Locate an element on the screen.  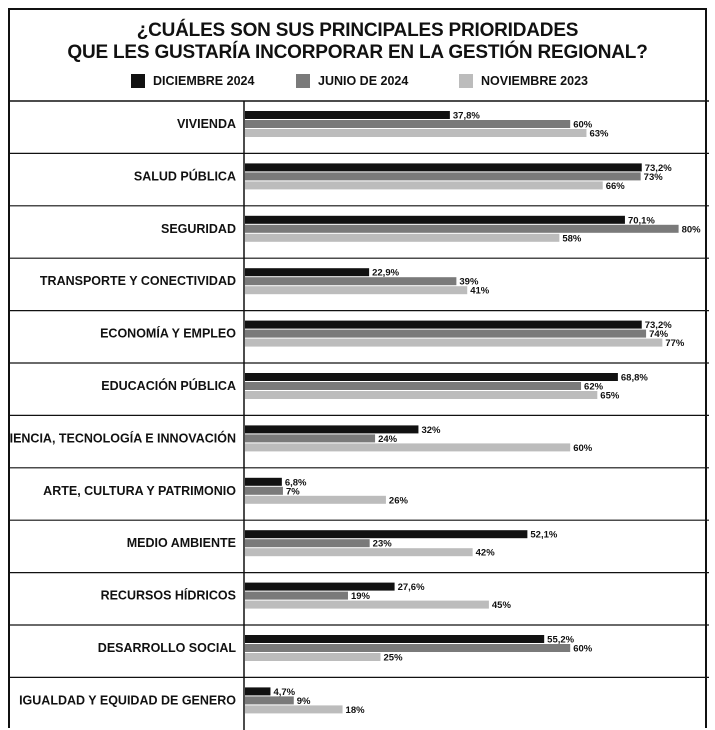
value-label-transporte-y-conectividad-diciembre-2024: 22,9% is located at coordinates (385, 273).